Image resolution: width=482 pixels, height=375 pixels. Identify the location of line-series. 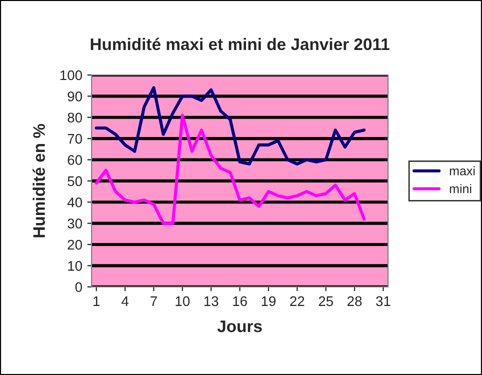
(230, 126).